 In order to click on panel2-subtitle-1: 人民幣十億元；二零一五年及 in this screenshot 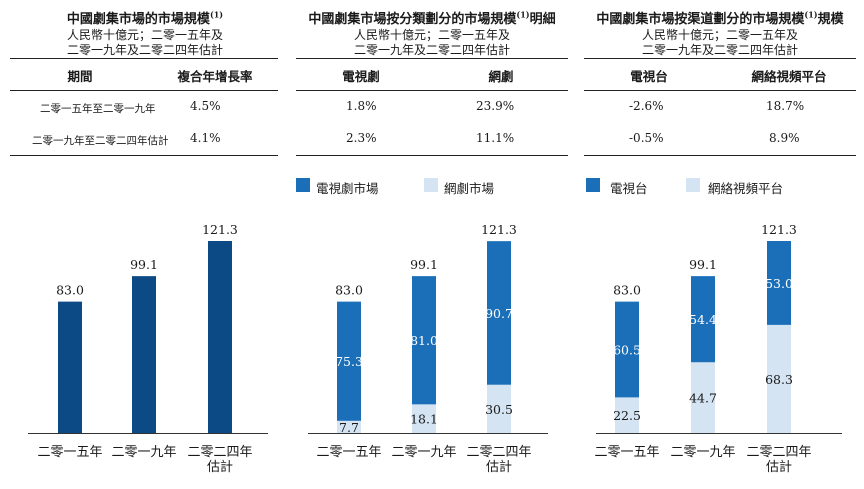, I will do `click(431, 35)`.